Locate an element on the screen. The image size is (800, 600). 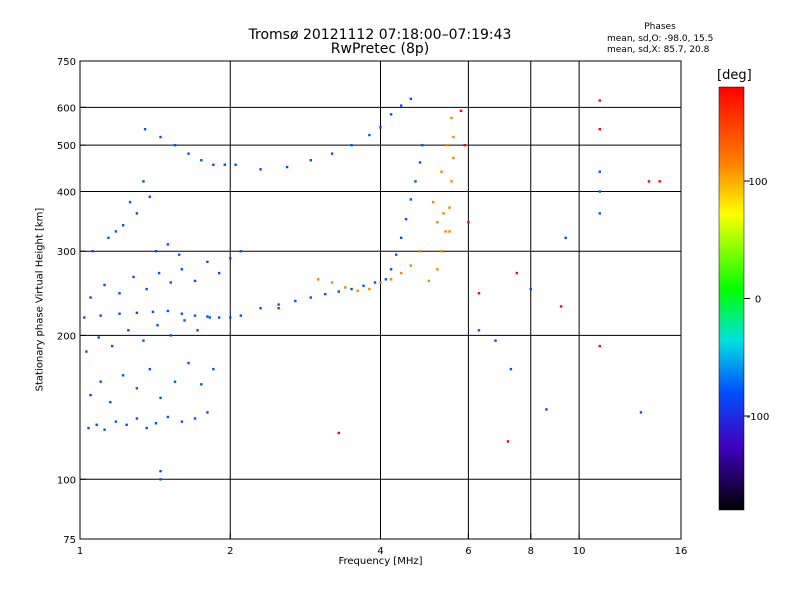
y-tick-label: 100 is located at coordinates (66, 480).